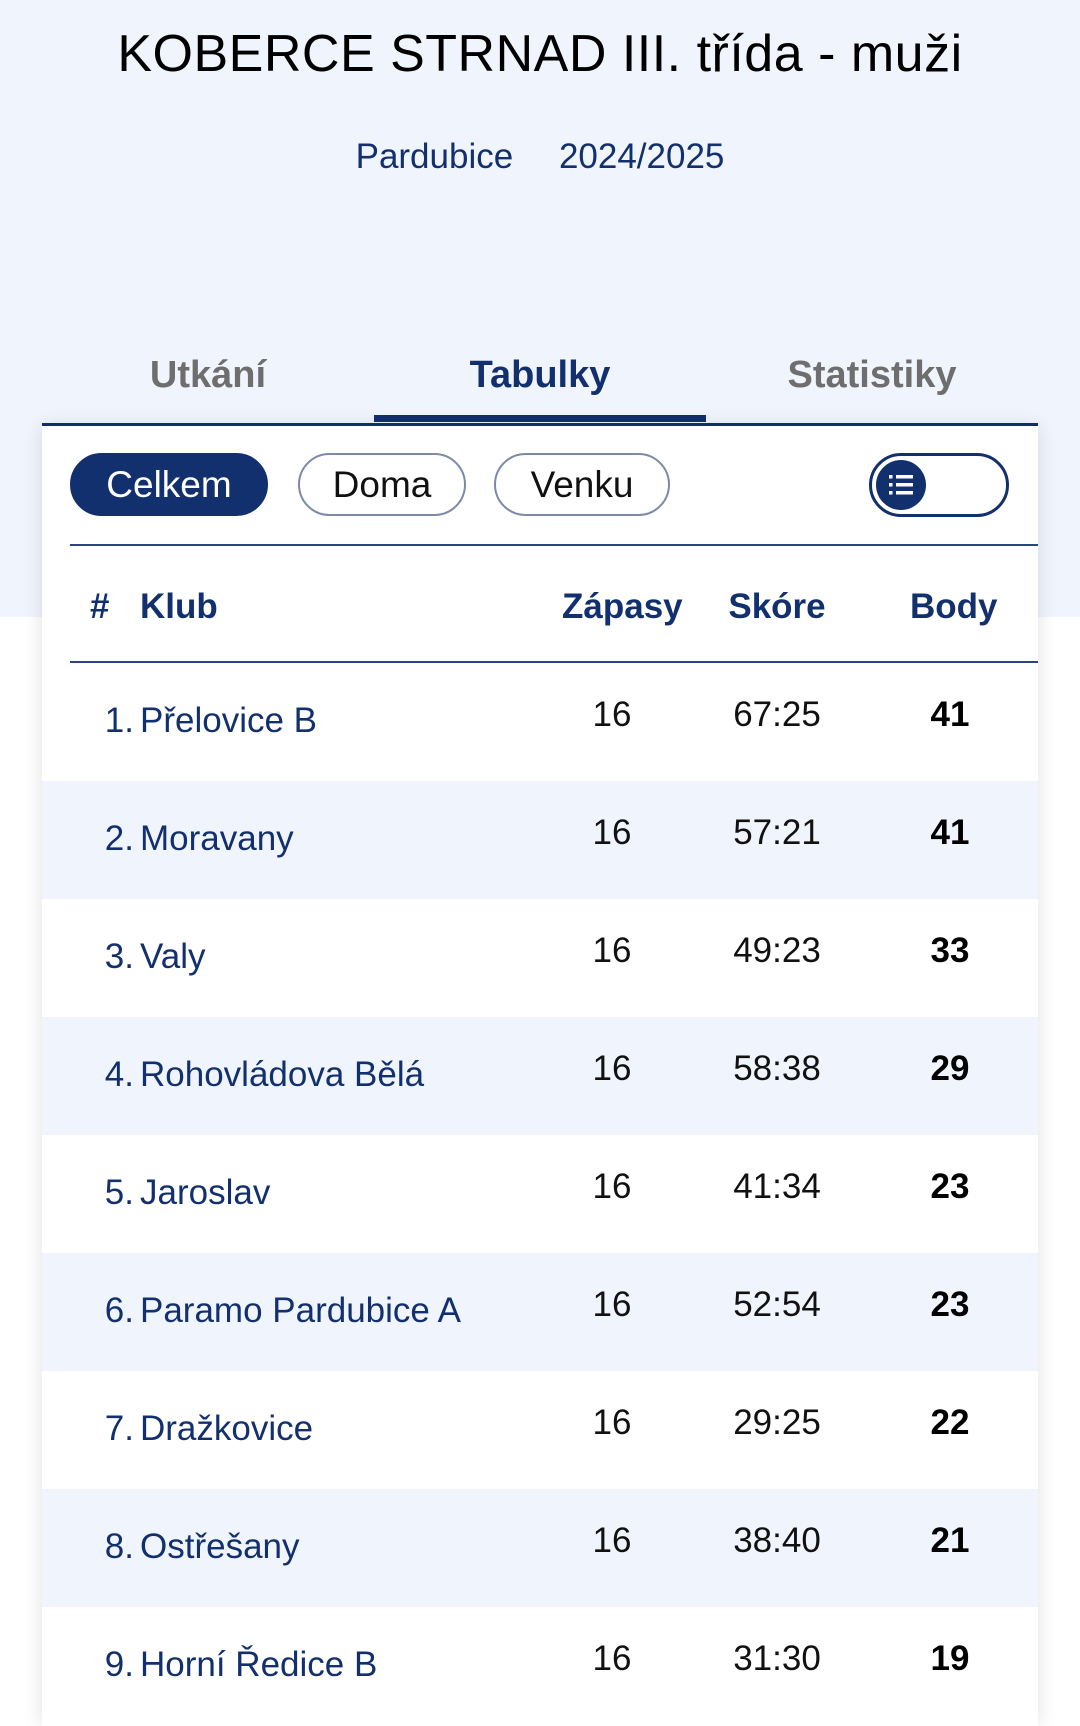 The image size is (1080, 1726). What do you see at coordinates (939, 485) in the screenshot?
I see `view-toggle` at bounding box center [939, 485].